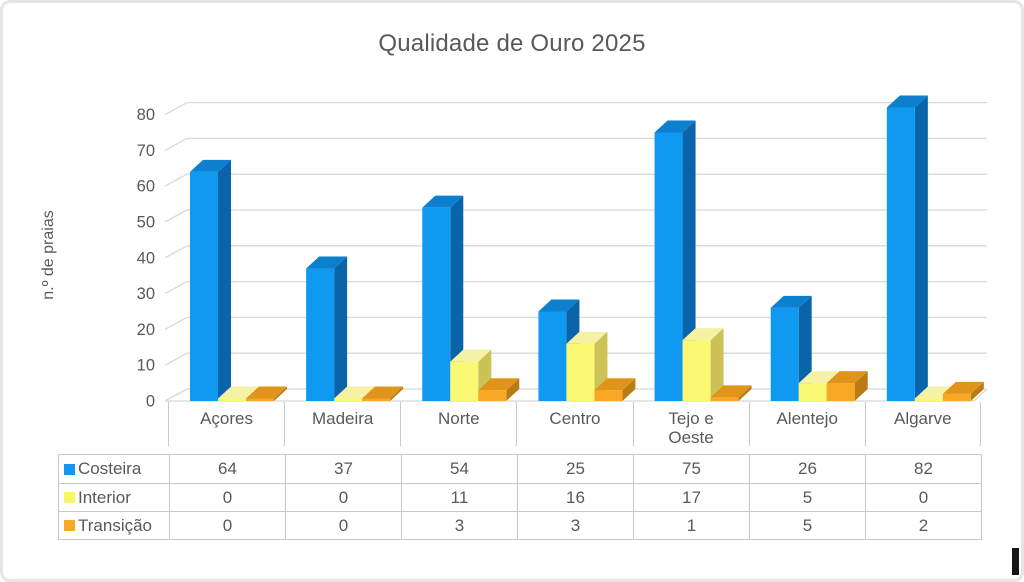 The height and width of the screenshot is (582, 1024). What do you see at coordinates (807, 418) in the screenshot?
I see `category-label-text: Alentejo` at bounding box center [807, 418].